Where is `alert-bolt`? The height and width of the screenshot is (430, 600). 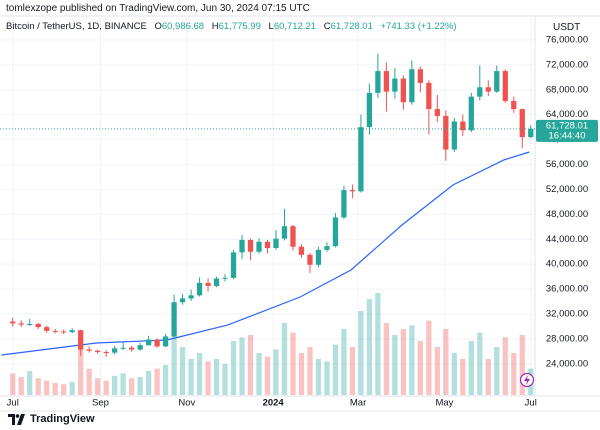 alert-bolt is located at coordinates (527, 380).